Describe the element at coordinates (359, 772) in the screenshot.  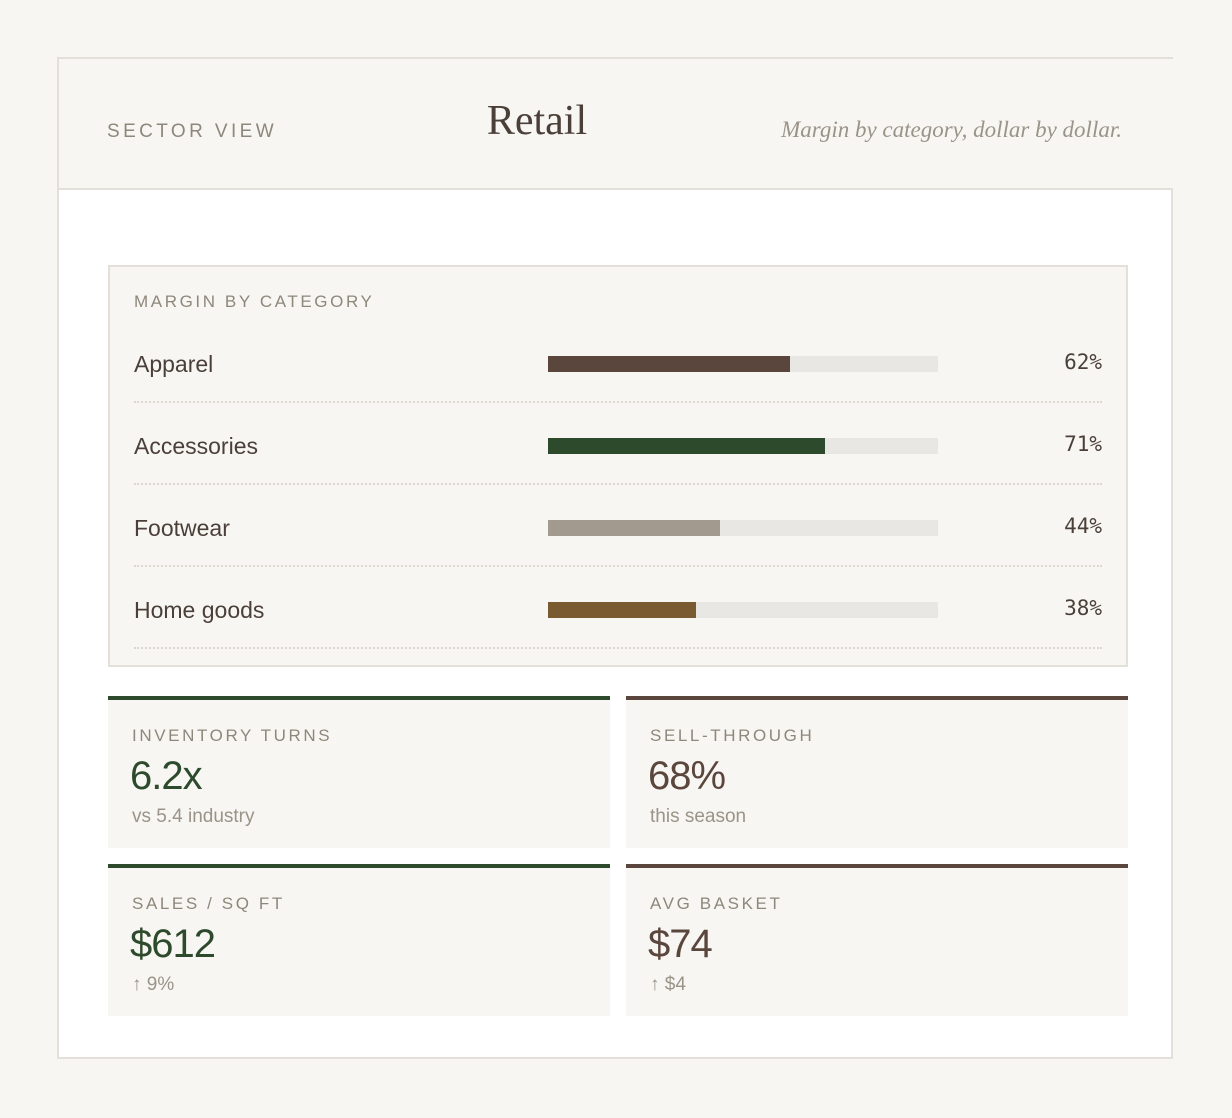
I see `stat-card-inventory-turns: INVENTORY TURNS 6.2x vs 5.4 industry` at that location.